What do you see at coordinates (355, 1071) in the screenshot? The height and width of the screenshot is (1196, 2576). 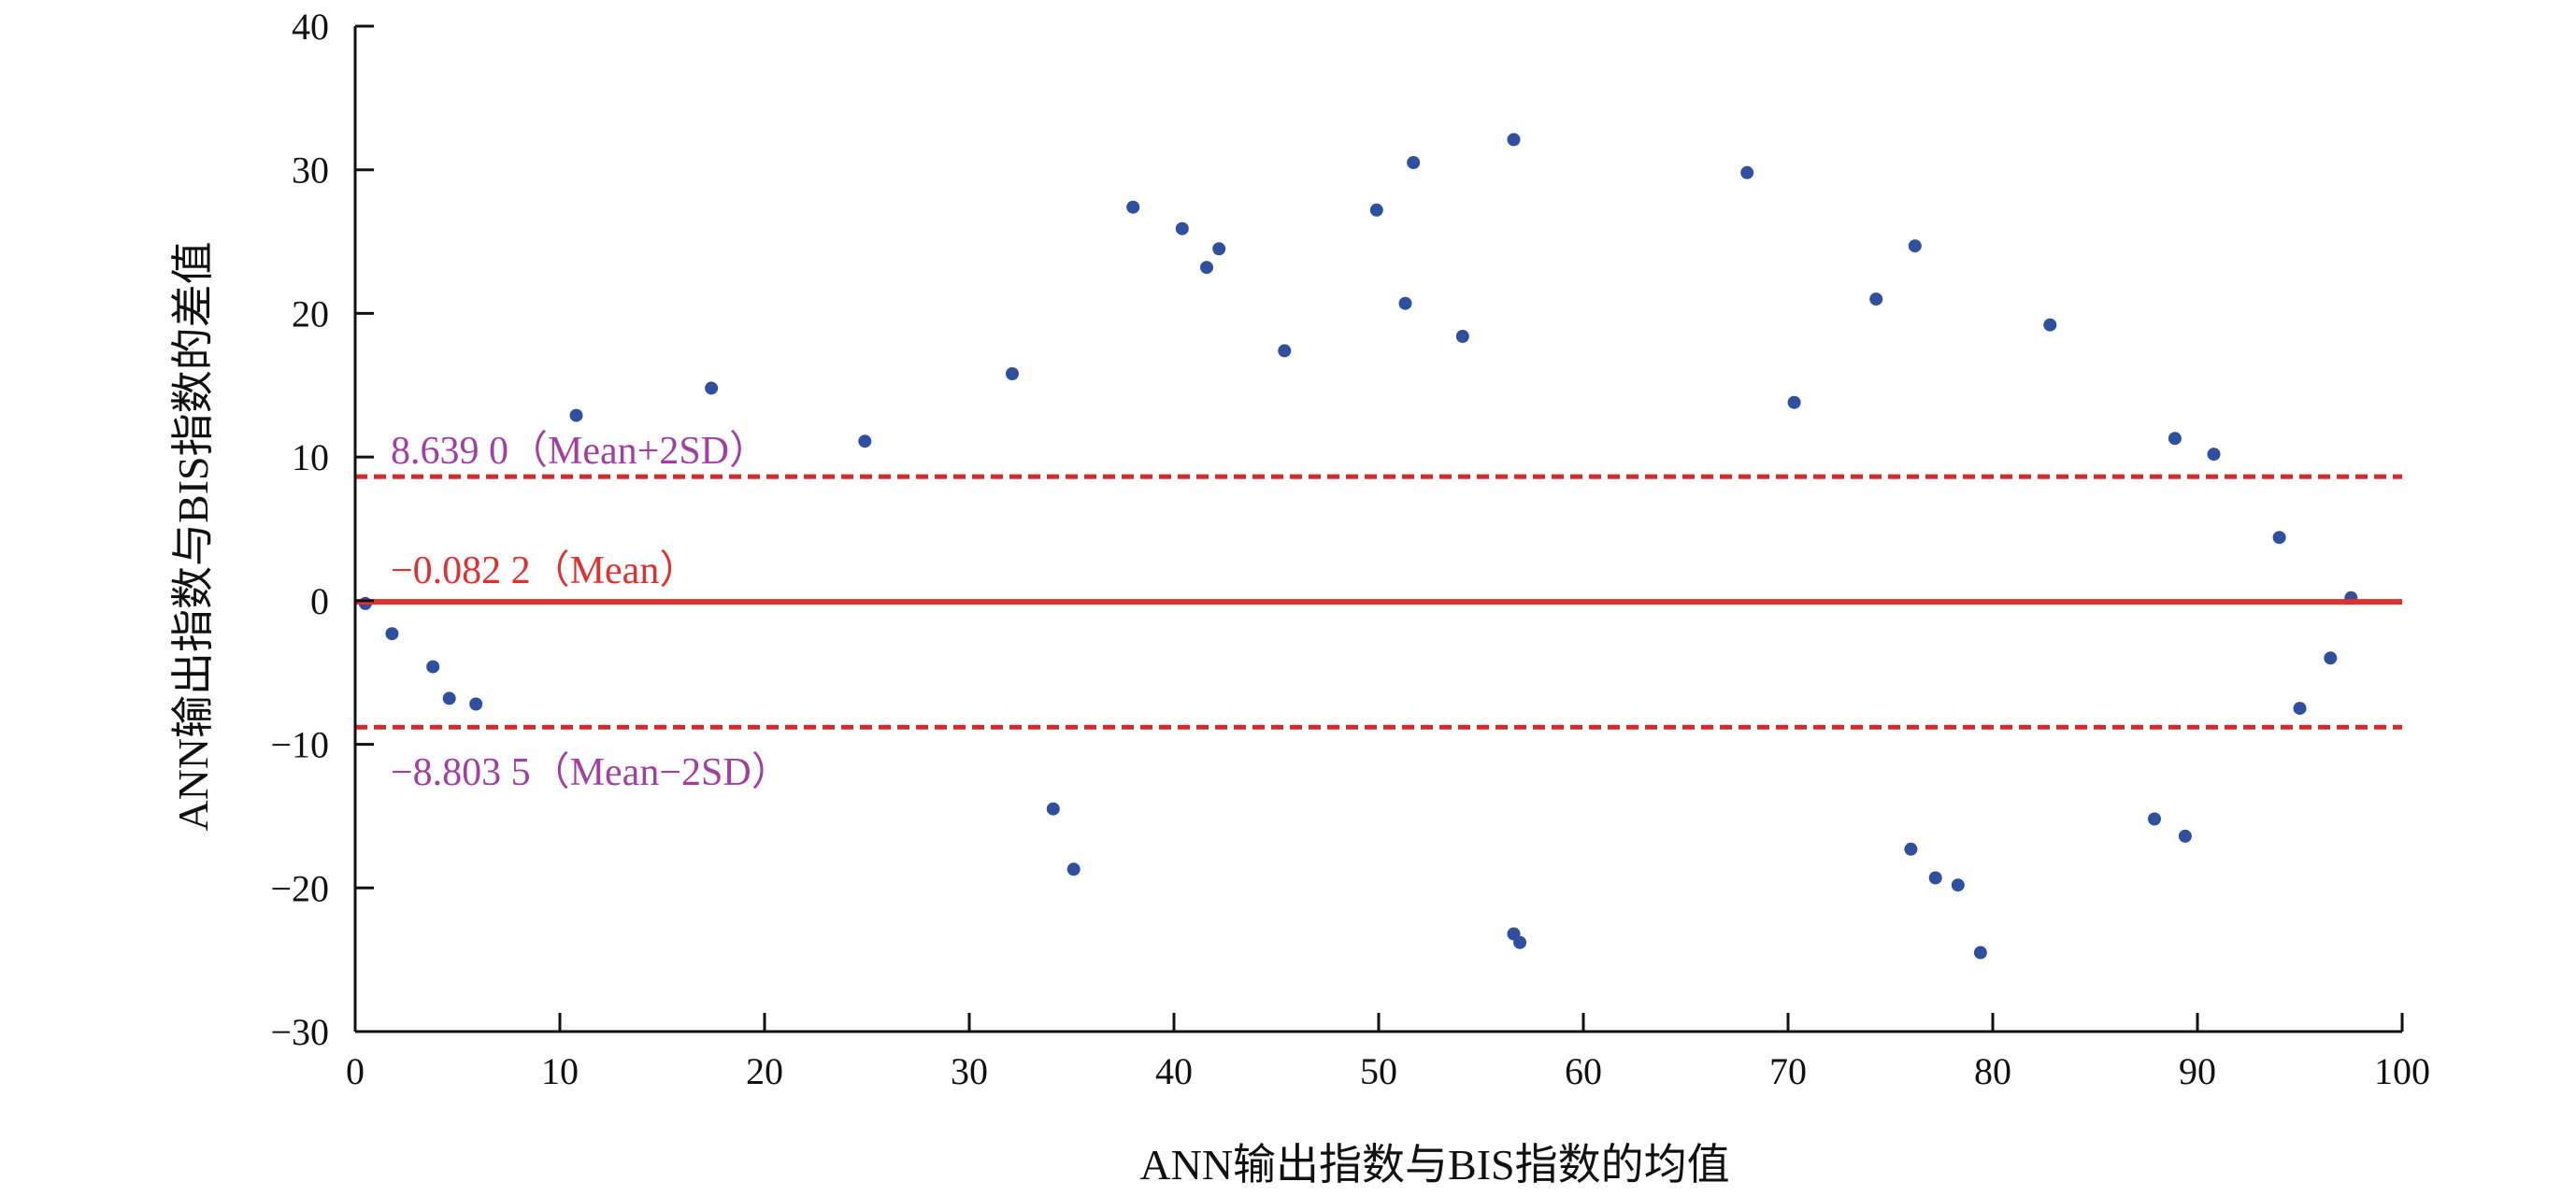 I see `x-tick-label: 0` at bounding box center [355, 1071].